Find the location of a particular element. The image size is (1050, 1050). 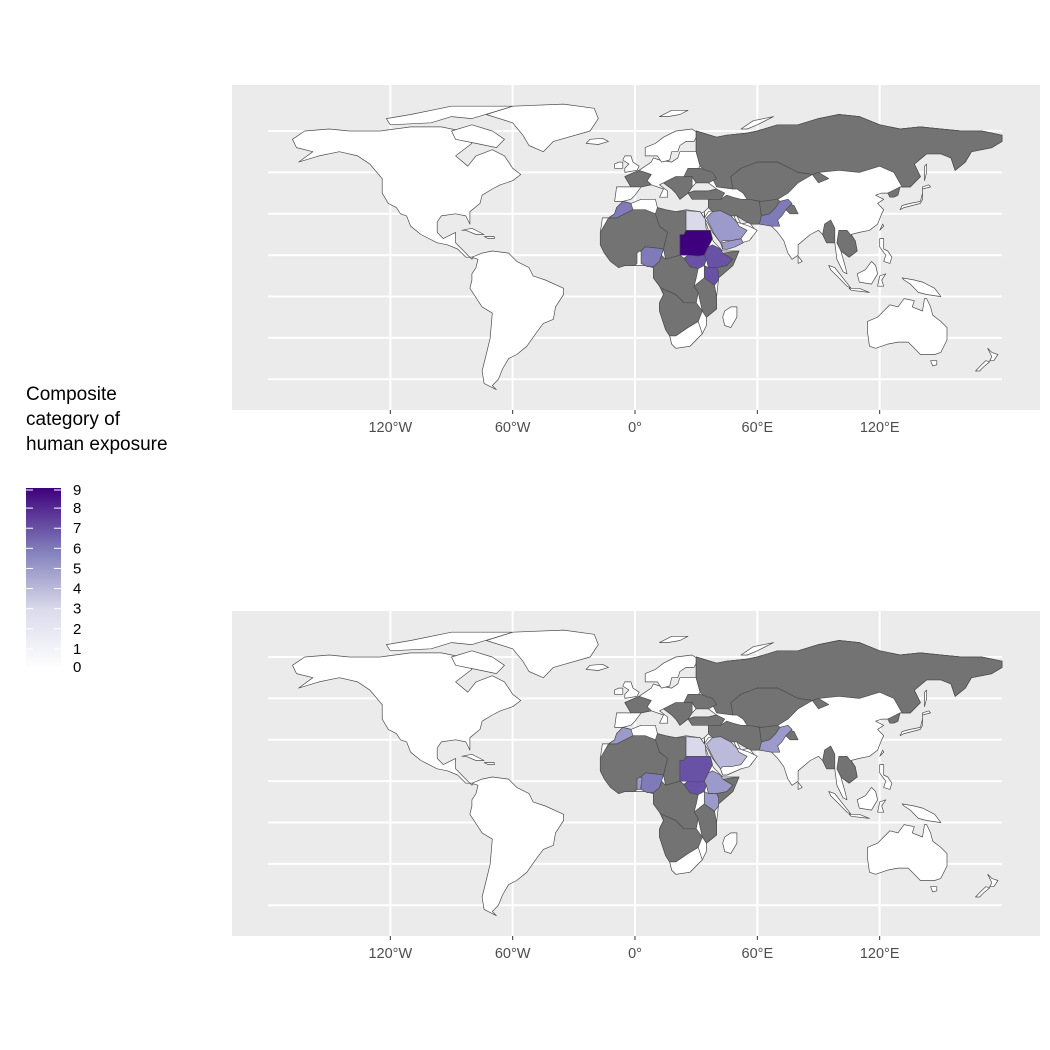

legend-label: 6 is located at coordinates (77, 548).